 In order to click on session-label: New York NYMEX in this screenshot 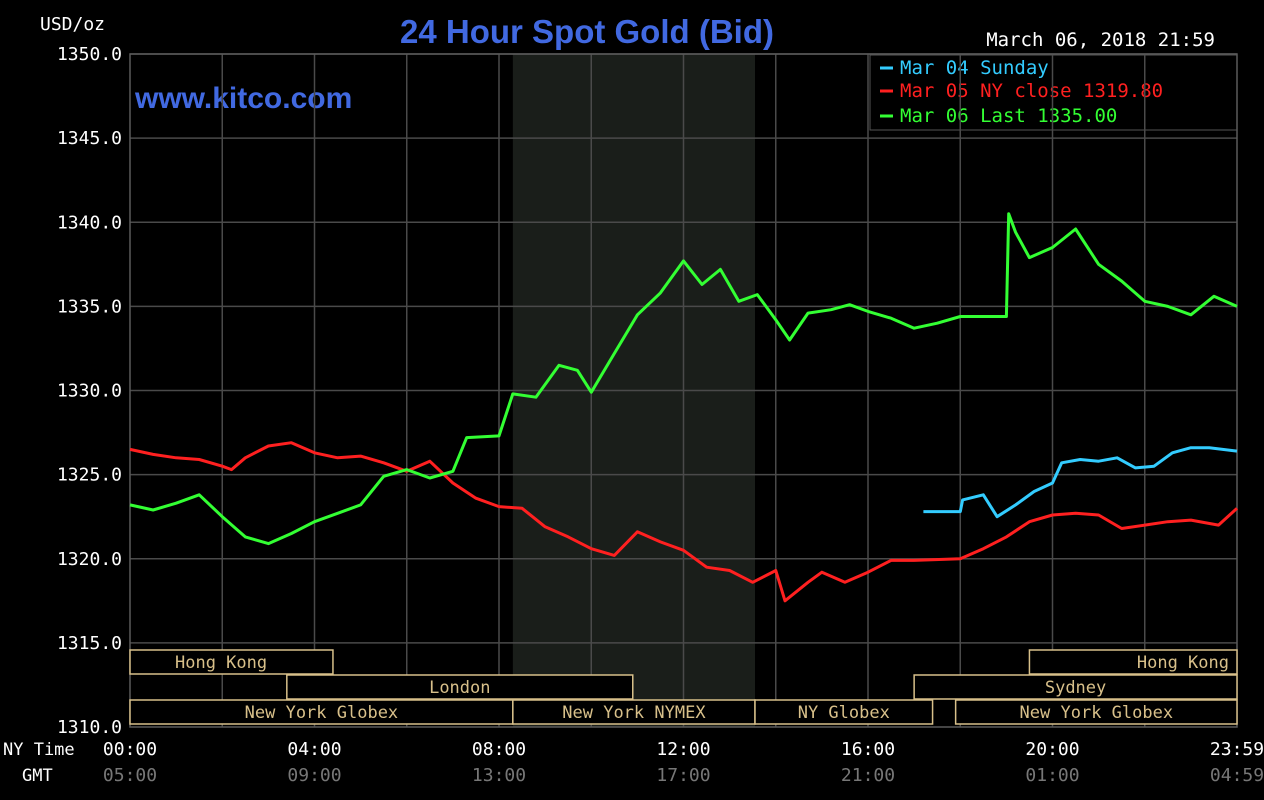, I will do `click(634, 713)`.